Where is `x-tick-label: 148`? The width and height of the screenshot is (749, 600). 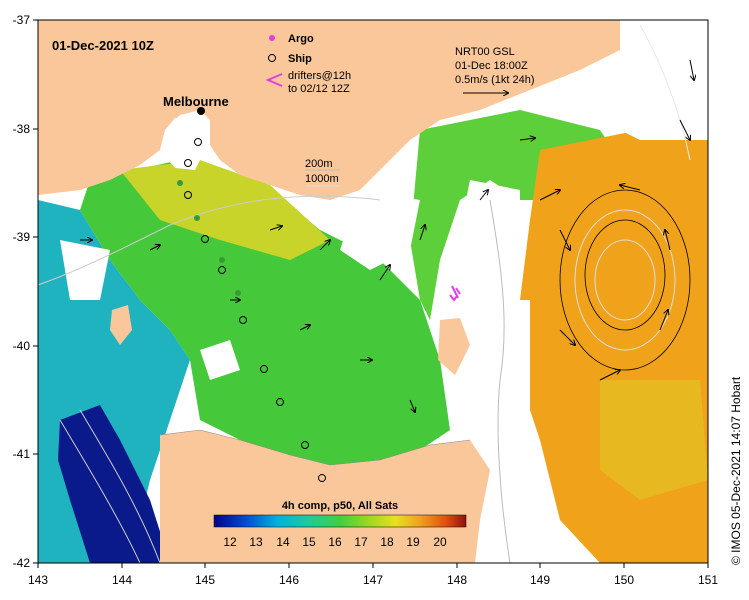 x-tick-label: 148 is located at coordinates (457, 580).